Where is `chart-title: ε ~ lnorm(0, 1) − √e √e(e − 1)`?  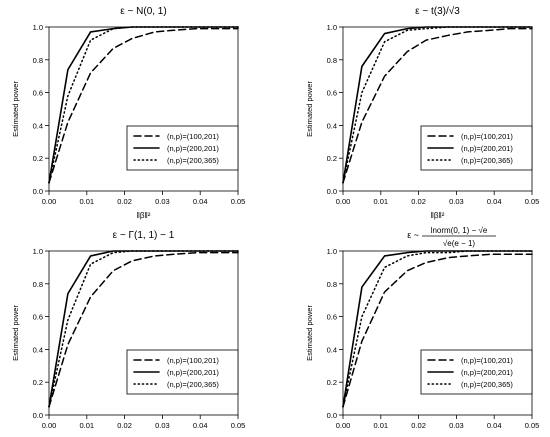
chart-title: ε ~ lnorm(0, 1) − √e √e(e − 1) is located at coordinates (451, 237).